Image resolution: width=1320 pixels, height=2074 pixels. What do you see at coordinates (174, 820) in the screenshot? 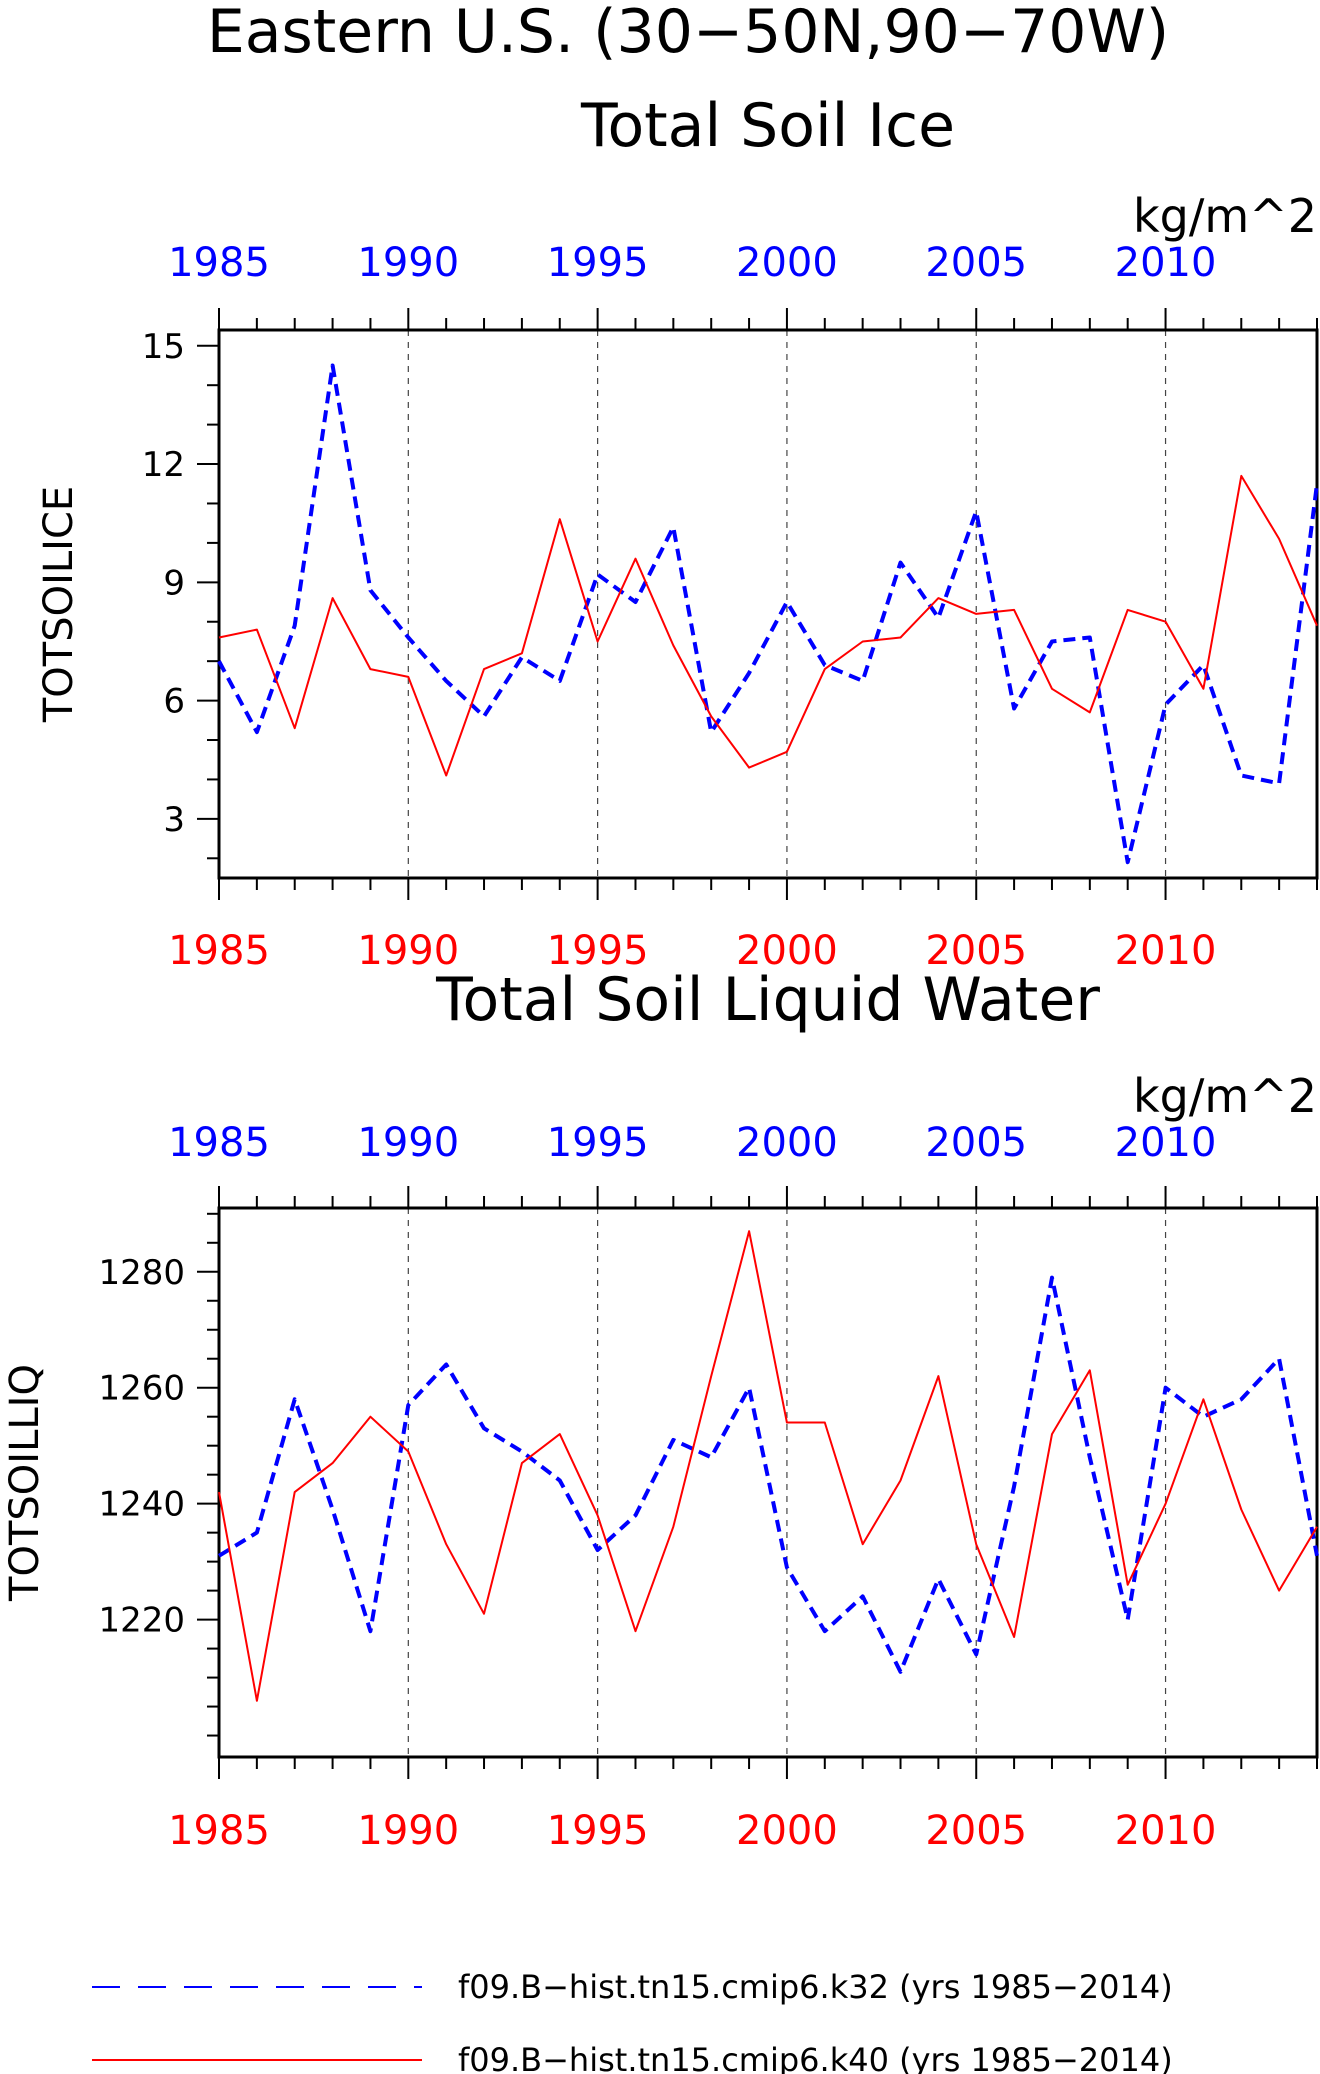
I see `y-tick-label: 3` at bounding box center [174, 820].